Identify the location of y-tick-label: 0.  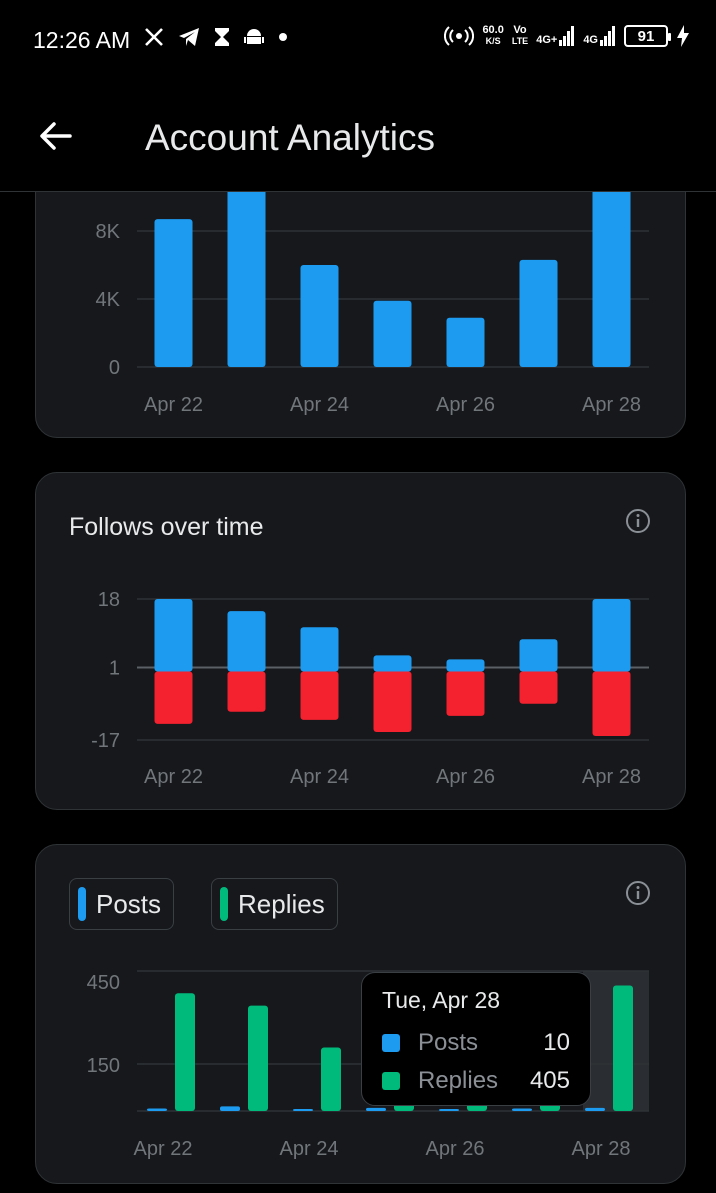
(114, 368).